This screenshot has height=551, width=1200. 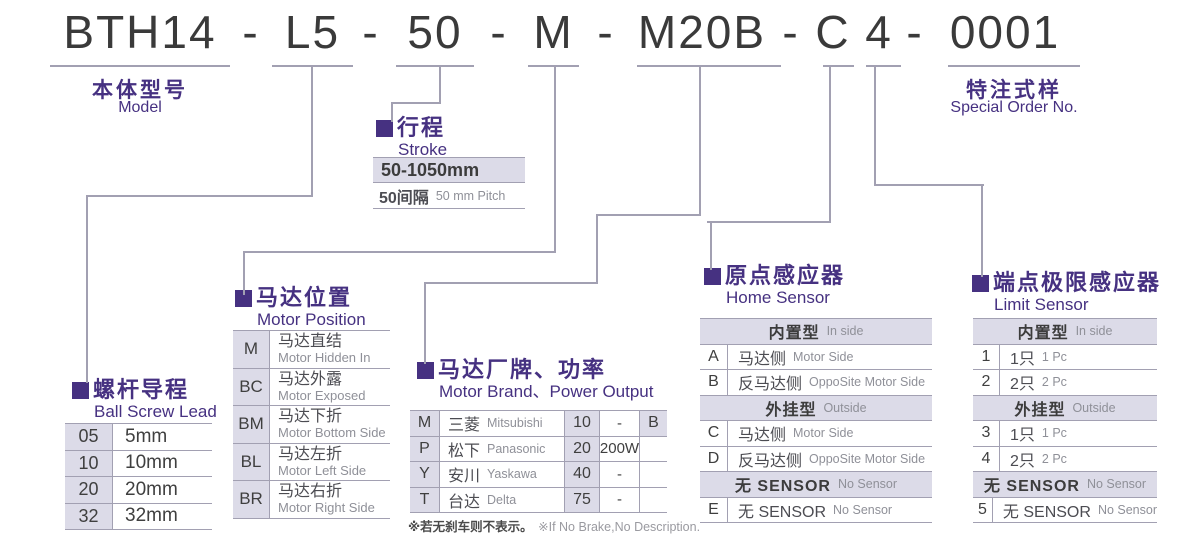 What do you see at coordinates (138, 516) in the screenshot?
I see `table-row: 32 32mm` at bounding box center [138, 516].